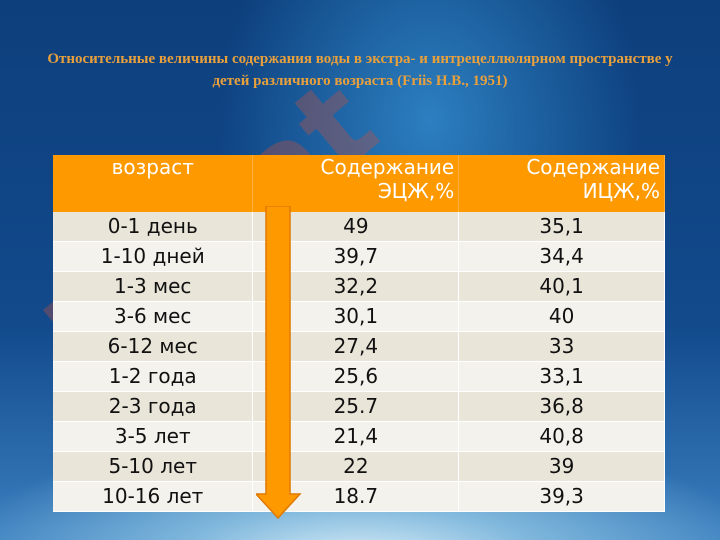 Image resolution: width=720 pixels, height=540 pixels. Describe the element at coordinates (153, 436) in the screenshot. I see `table-cell: 3-5 лет` at that location.